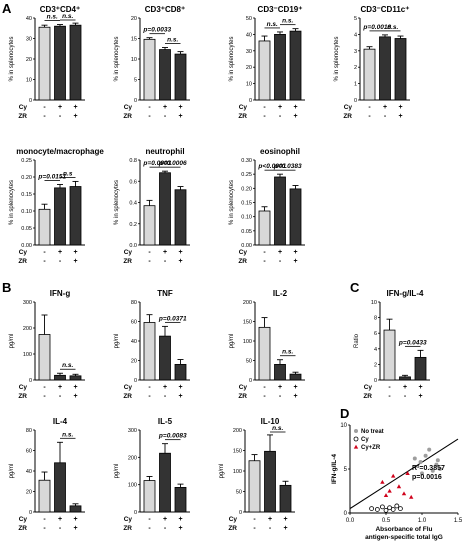 The height and width of the screenshot is (550, 462). Describe the element at coordinates (242, 396) in the screenshot. I see `group-label-zr-il2: ZR` at that location.